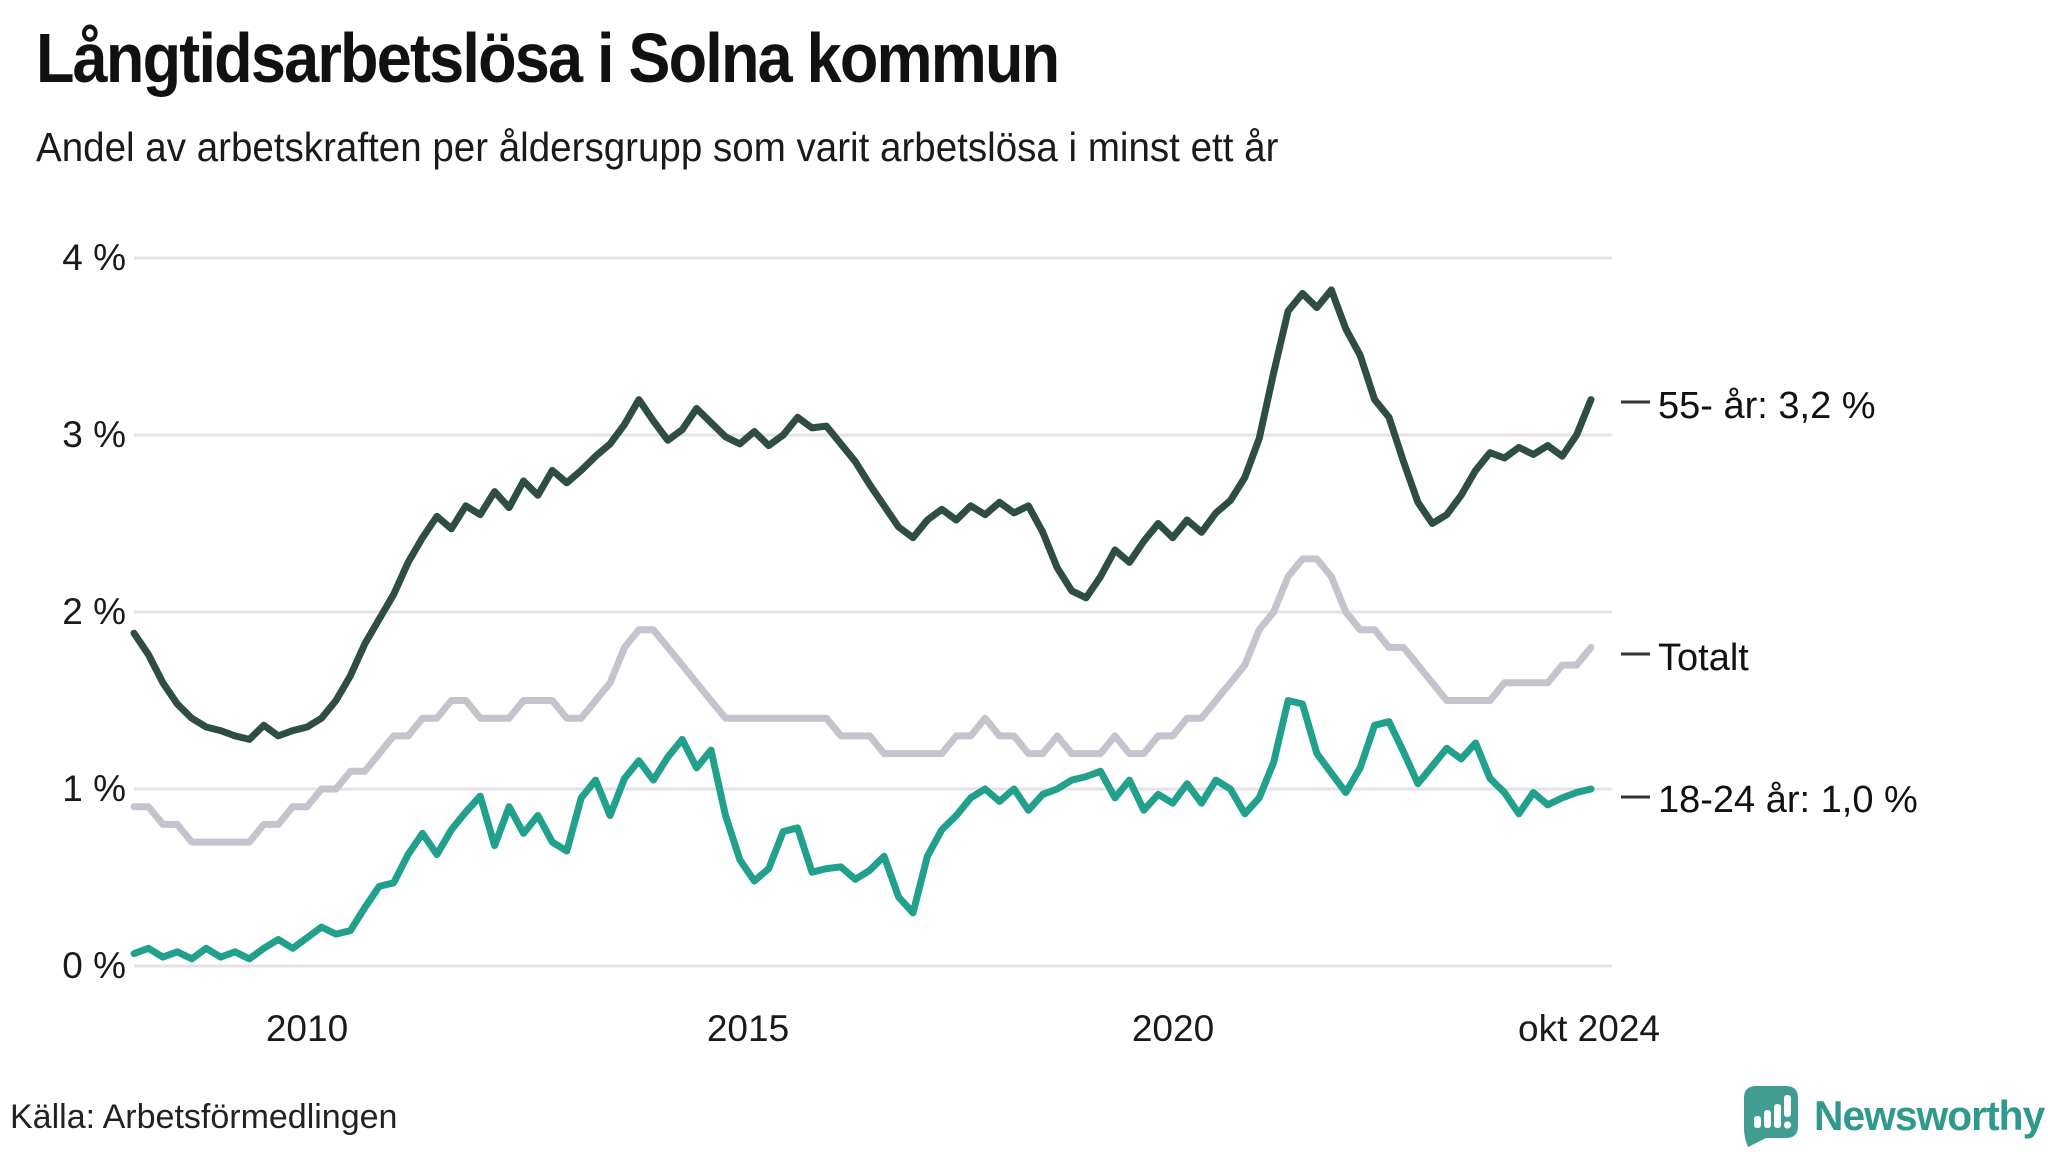 The image size is (2048, 1152). Describe the element at coordinates (307, 1028) in the screenshot. I see `x-axis-tick-2010: 2010` at that location.